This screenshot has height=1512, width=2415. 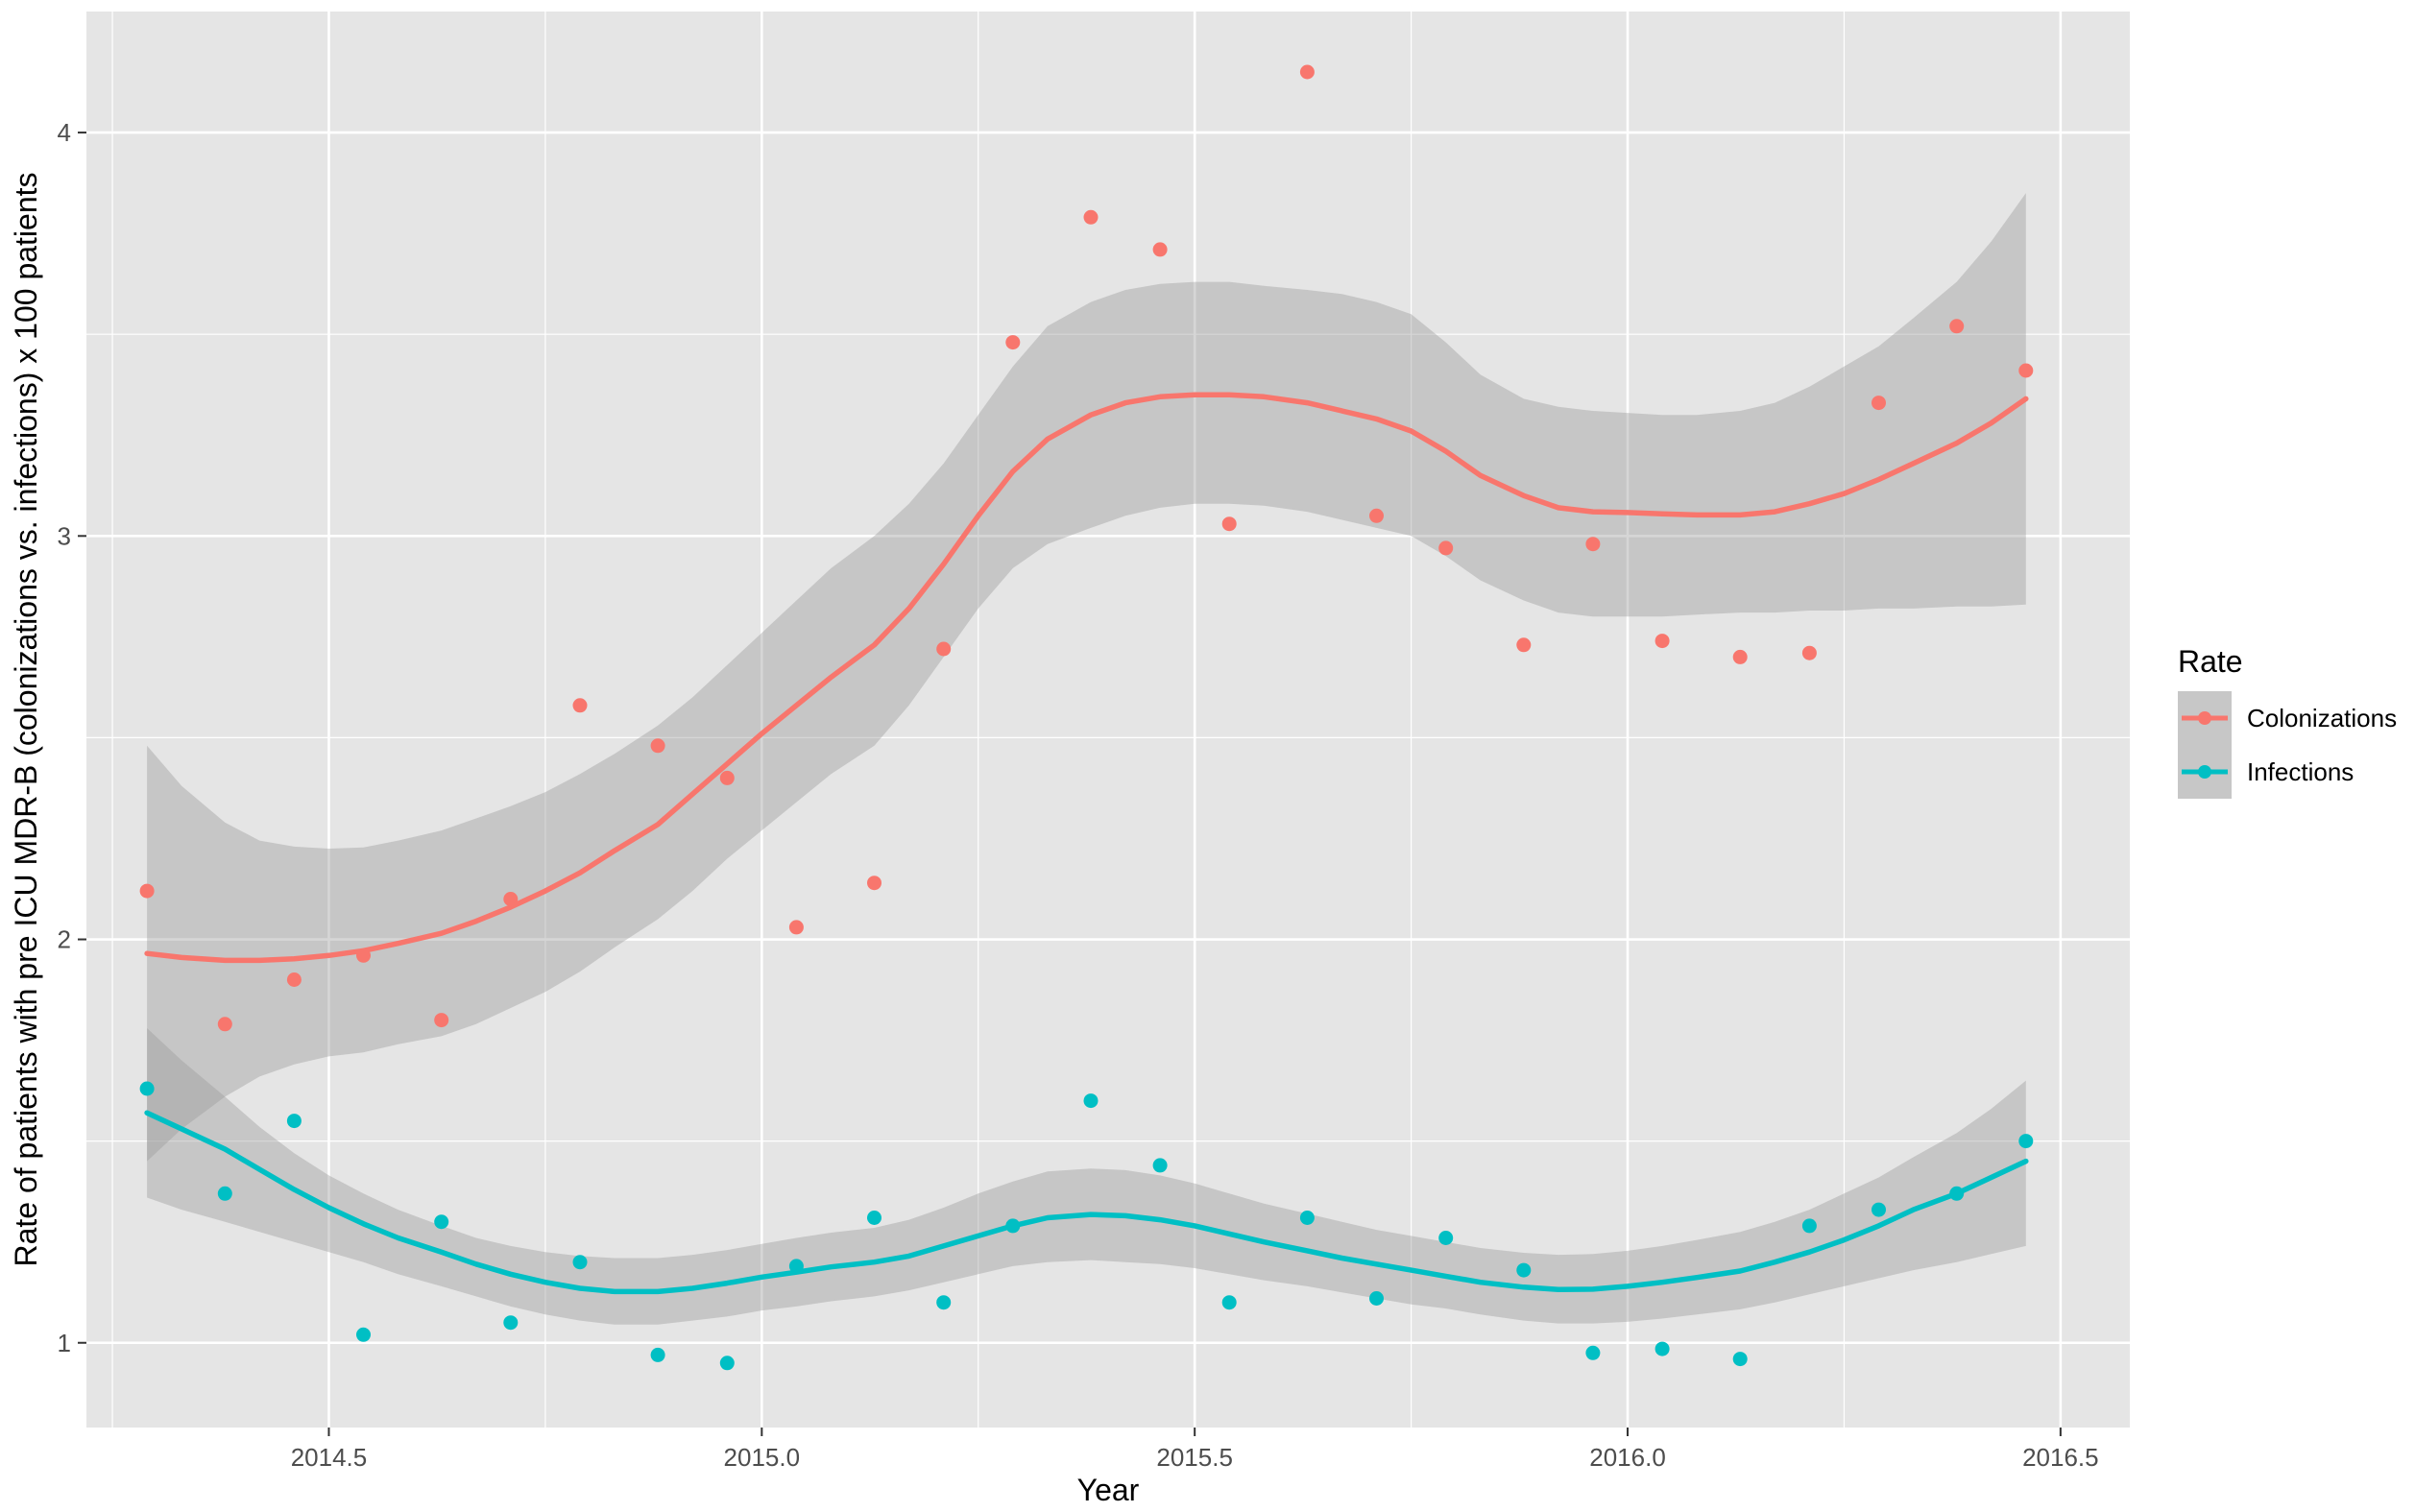 What do you see at coordinates (72, 737) in the screenshot?
I see `y-axis-ticks: 1 2 3 4` at bounding box center [72, 737].